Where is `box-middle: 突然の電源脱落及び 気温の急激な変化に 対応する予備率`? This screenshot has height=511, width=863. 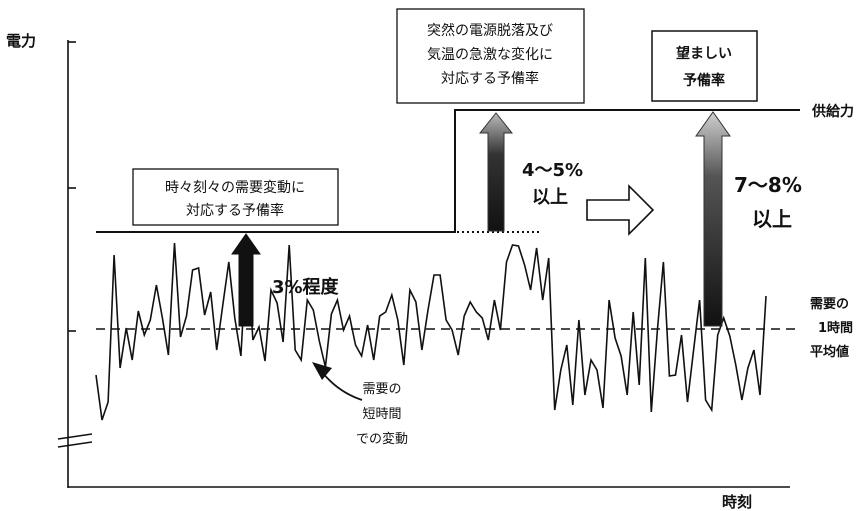 box-middle: 突然の電源脱落及び 気温の急激な変化に 対応する予備率 is located at coordinates (490, 56).